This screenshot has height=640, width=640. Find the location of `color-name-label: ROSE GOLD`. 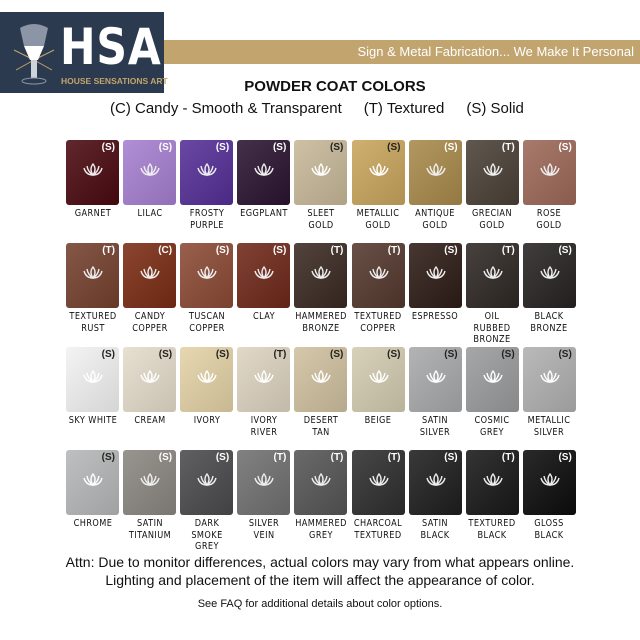

color-name-label: ROSE GOLD is located at coordinates (549, 219).